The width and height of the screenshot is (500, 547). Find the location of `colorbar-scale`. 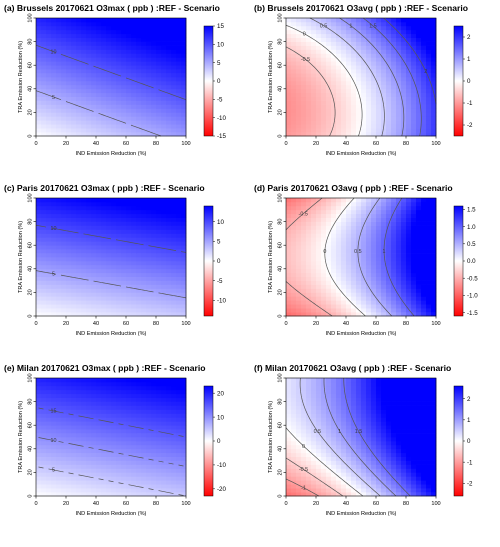

colorbar-scale is located at coordinates (208, 261).